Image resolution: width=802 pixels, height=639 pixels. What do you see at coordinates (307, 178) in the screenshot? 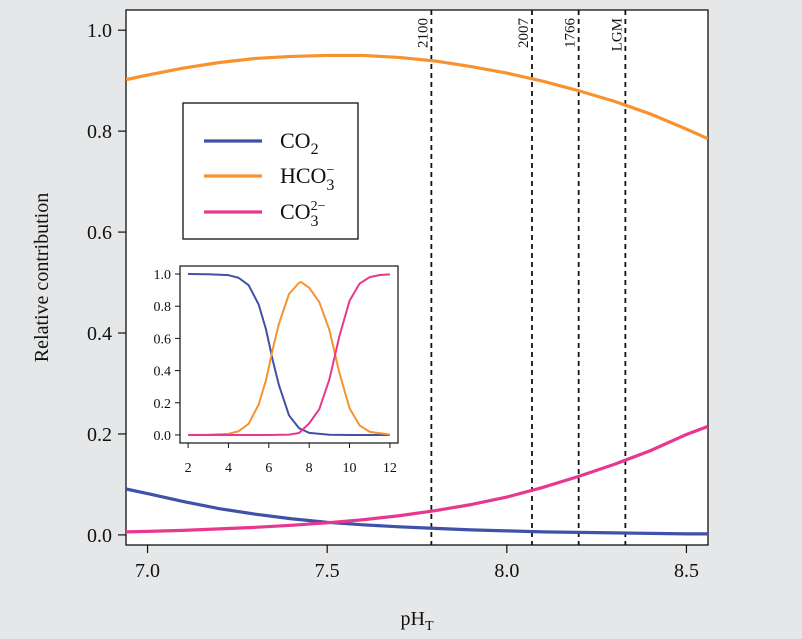
I see `legend-label-hco3: HCO− 3` at bounding box center [307, 178].